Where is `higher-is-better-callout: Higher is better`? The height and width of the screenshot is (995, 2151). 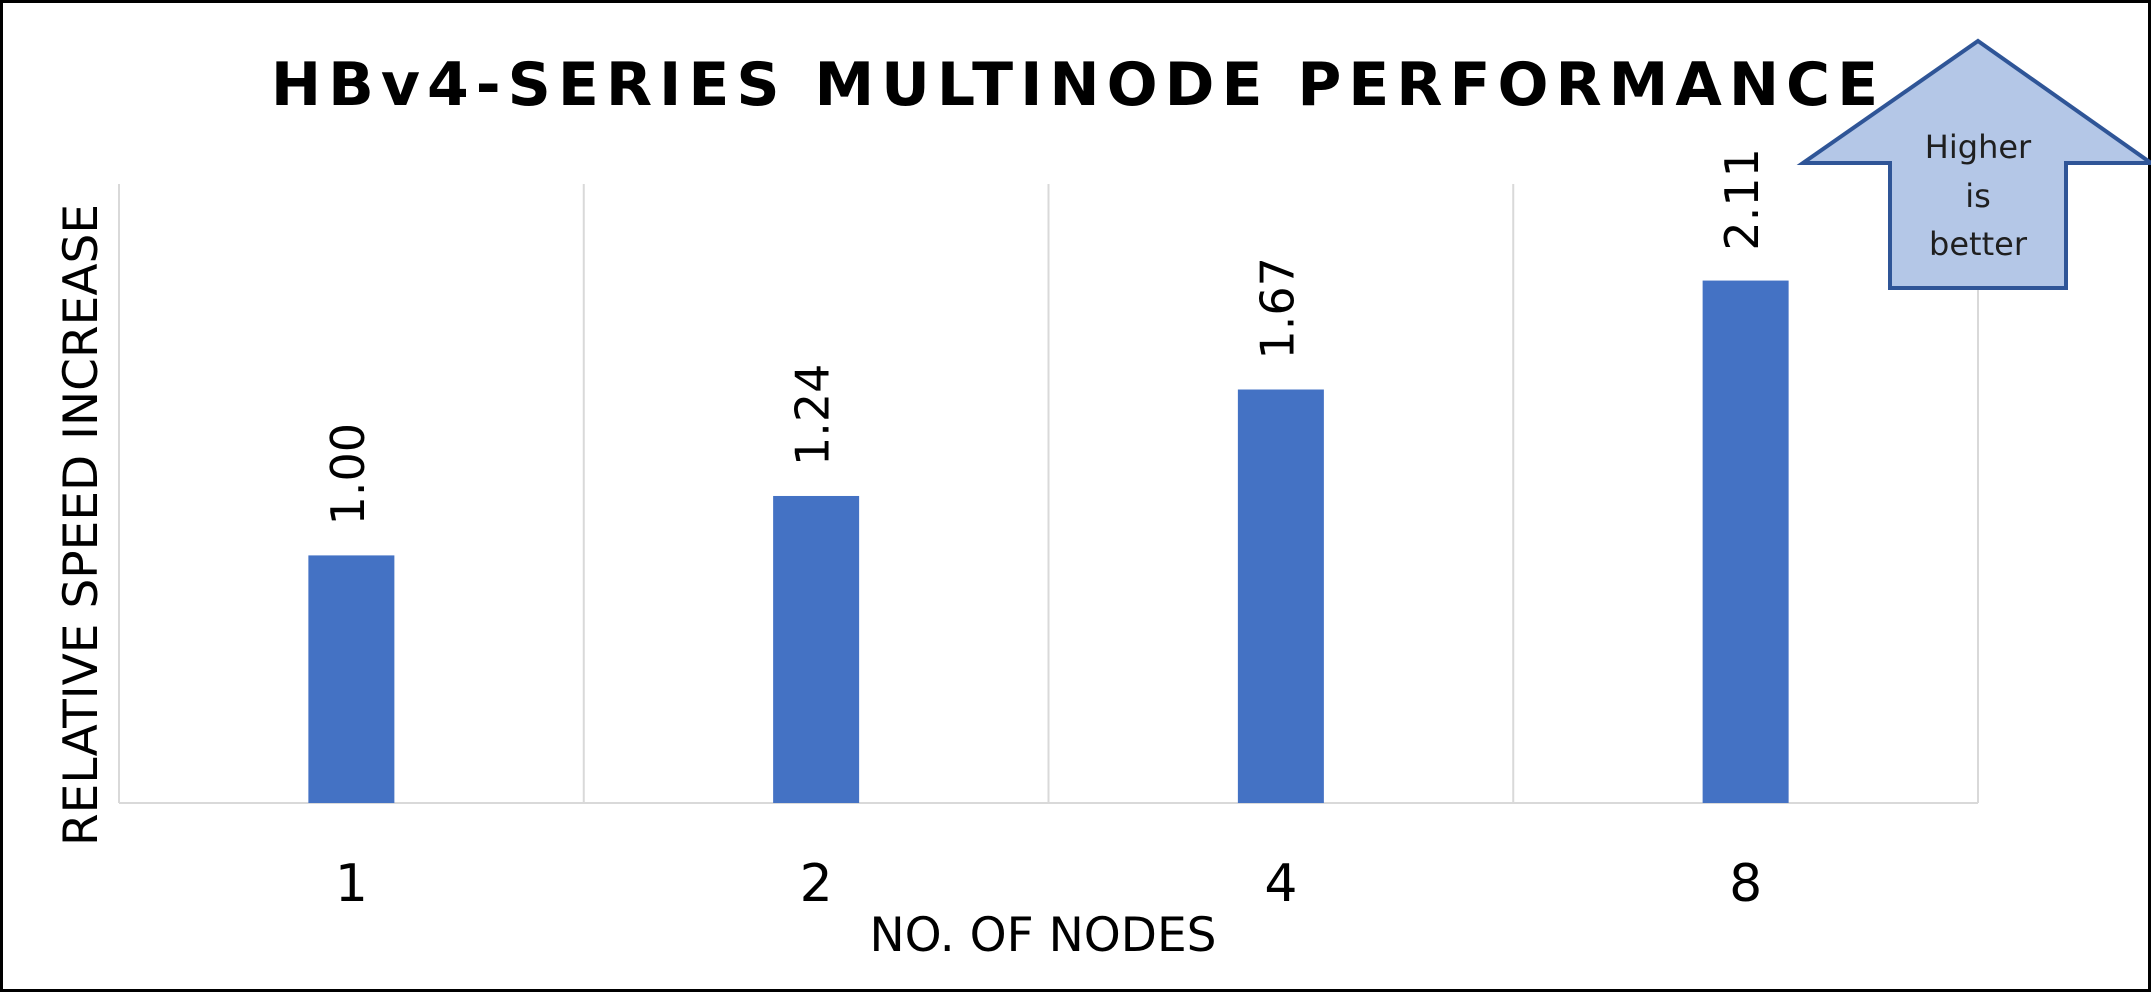
higher-is-better-callout: Higher is better is located at coordinates (1973, 164).